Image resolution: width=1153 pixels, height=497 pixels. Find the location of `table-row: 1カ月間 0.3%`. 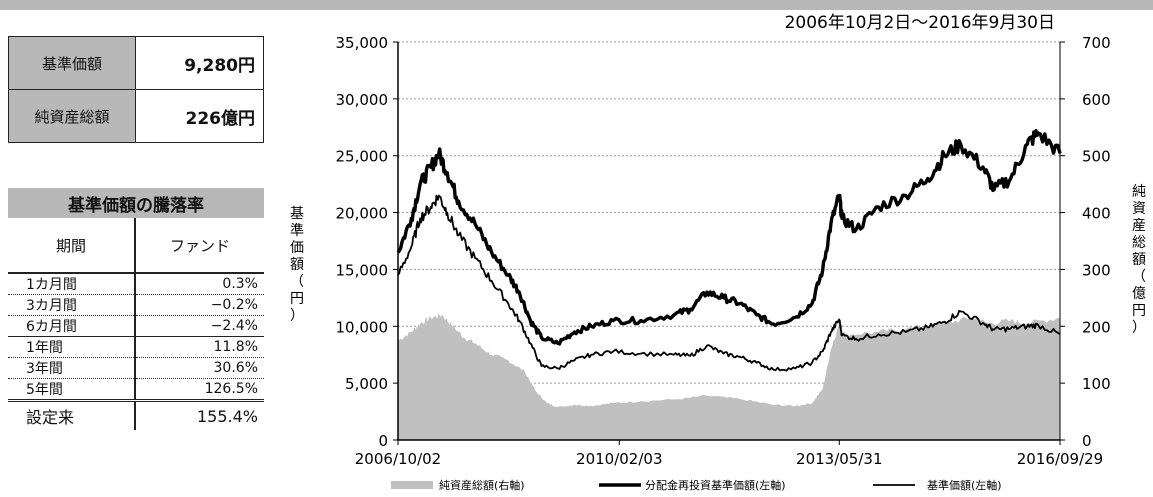

table-row: 1カ月間 0.3% is located at coordinates (136, 284).